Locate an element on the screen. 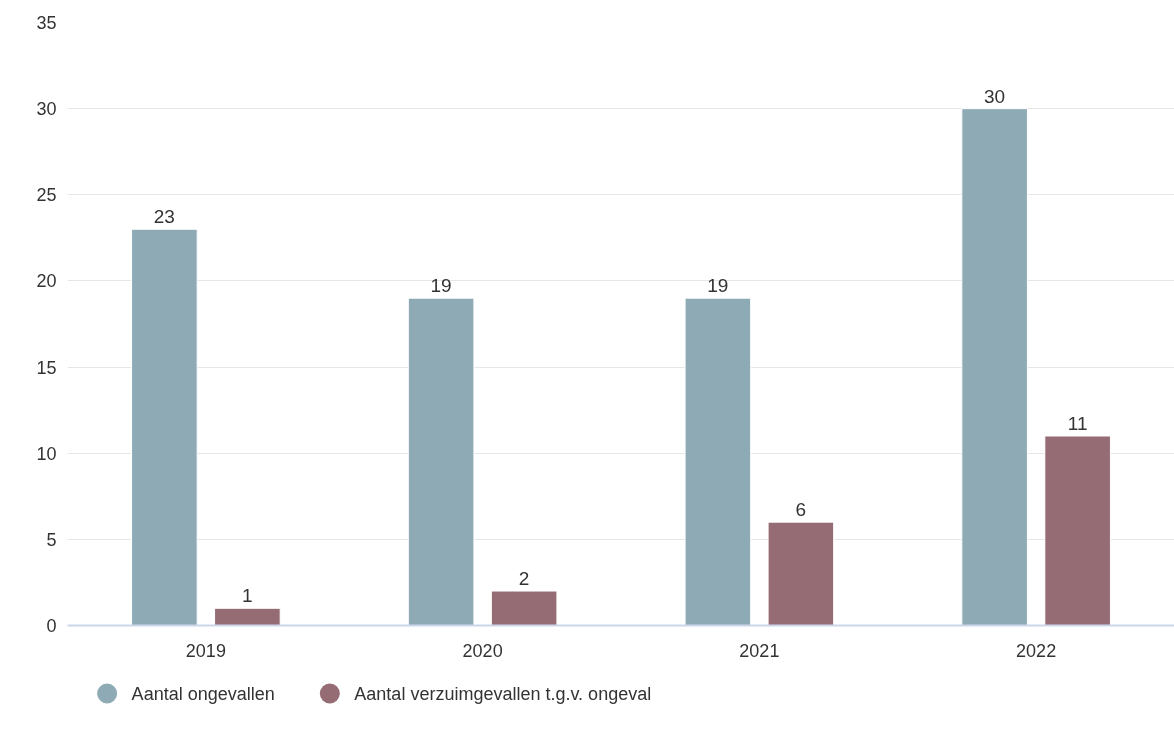 The width and height of the screenshot is (1174, 731). y-tick-label: 35 is located at coordinates (46, 23).